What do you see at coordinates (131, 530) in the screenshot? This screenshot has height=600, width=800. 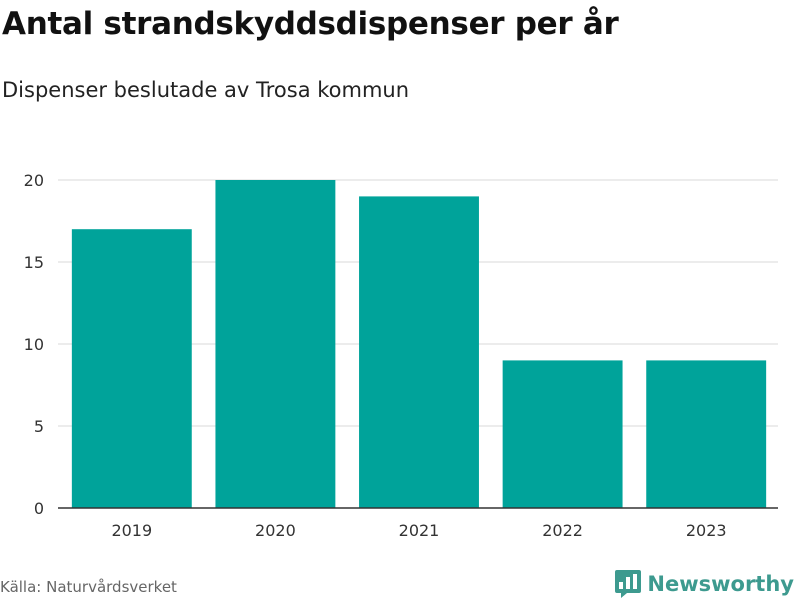 I see `x-tick-label: 2019` at bounding box center [131, 530].